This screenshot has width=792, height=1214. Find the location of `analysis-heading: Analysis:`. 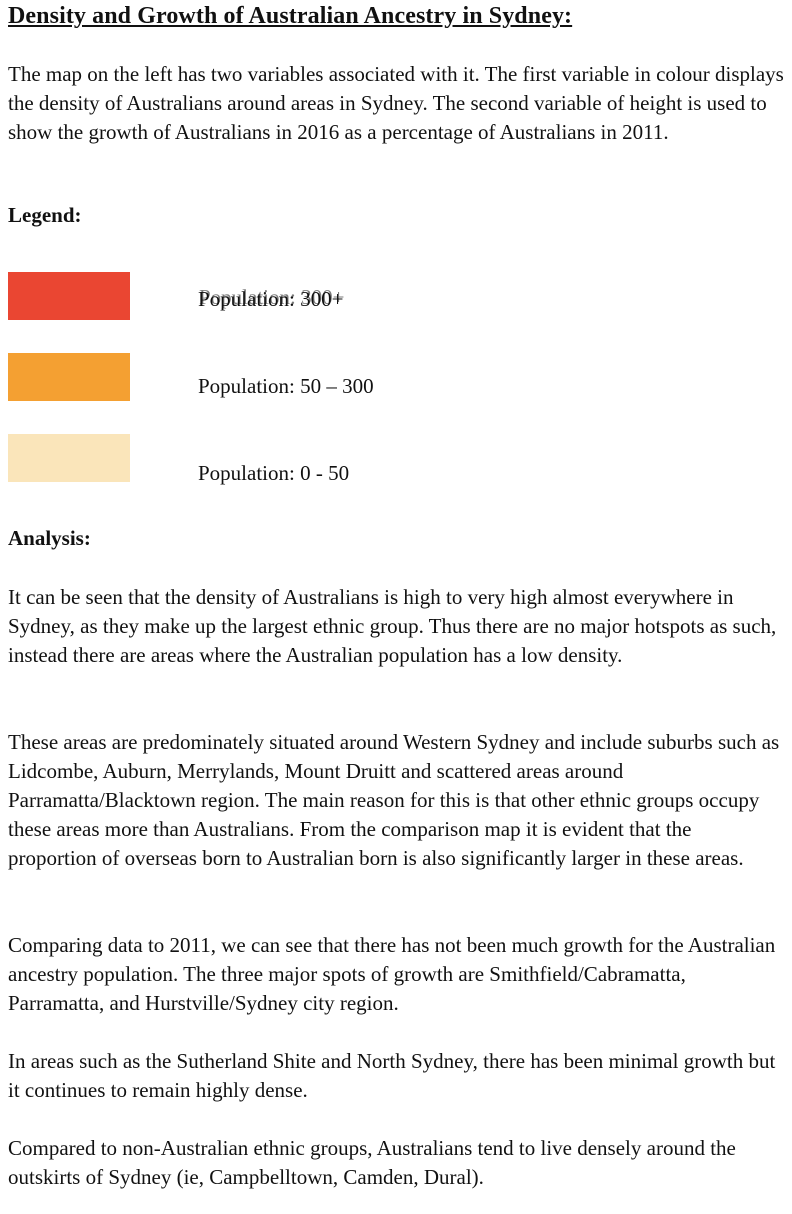

analysis-heading: Analysis: is located at coordinates (49, 538).